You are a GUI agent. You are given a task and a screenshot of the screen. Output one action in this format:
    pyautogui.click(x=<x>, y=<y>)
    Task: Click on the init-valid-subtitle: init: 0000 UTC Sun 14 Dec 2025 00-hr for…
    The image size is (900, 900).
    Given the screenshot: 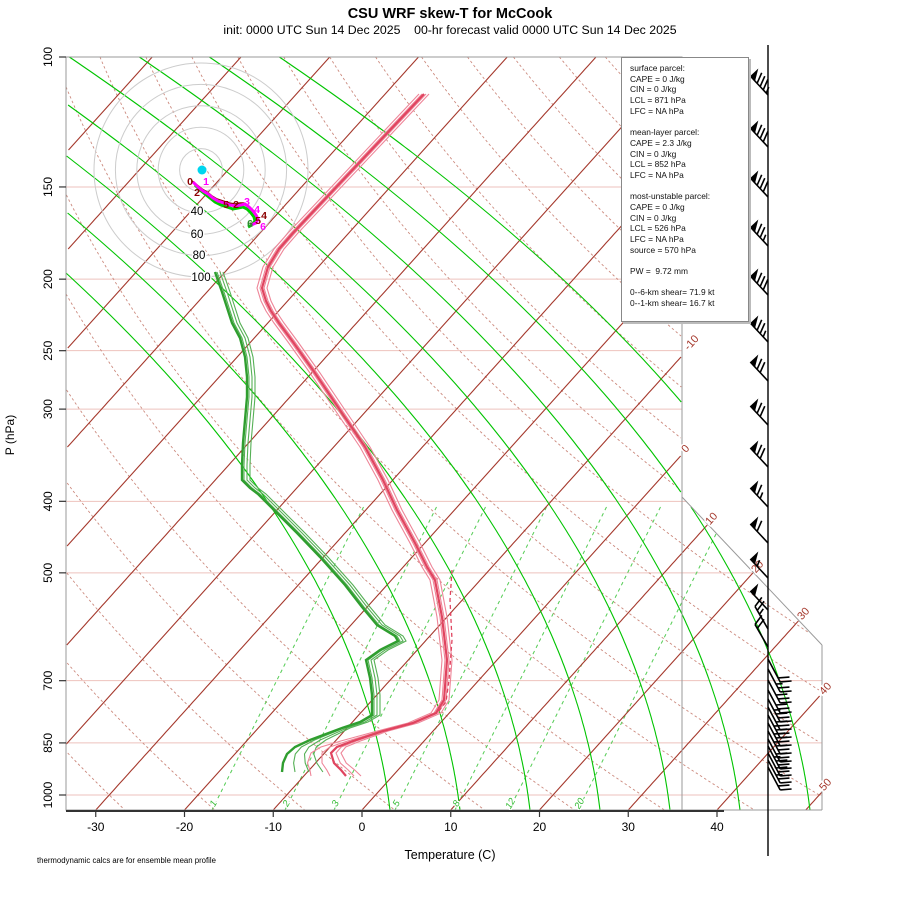 What is the action you would take?
    pyautogui.click(x=450, y=30)
    